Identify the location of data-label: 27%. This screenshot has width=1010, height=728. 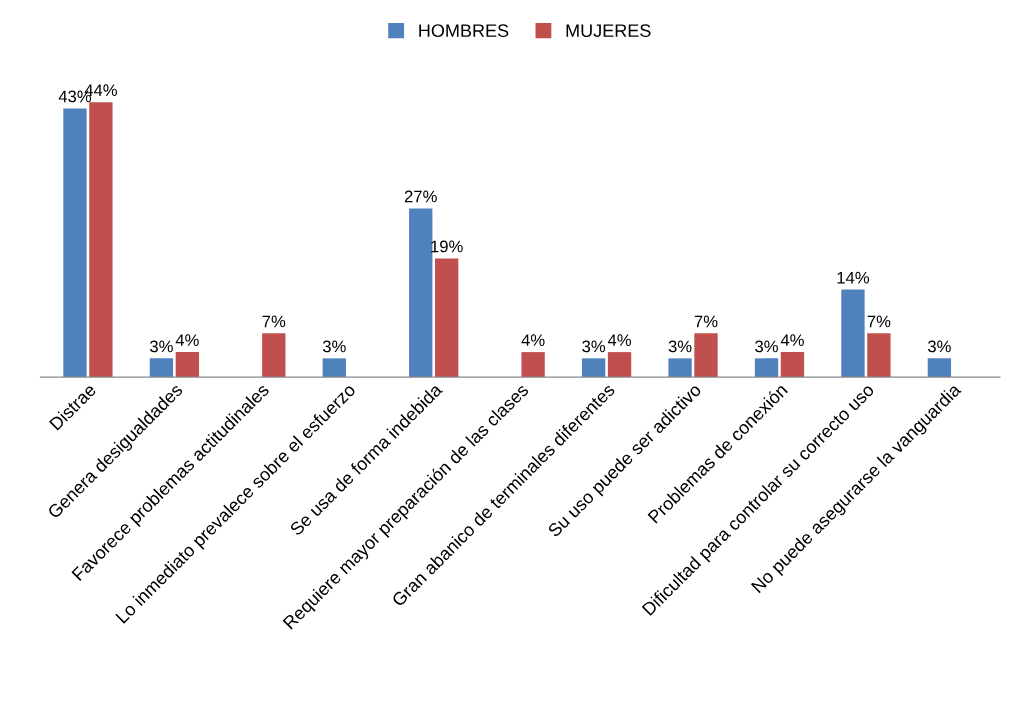
(420, 196).